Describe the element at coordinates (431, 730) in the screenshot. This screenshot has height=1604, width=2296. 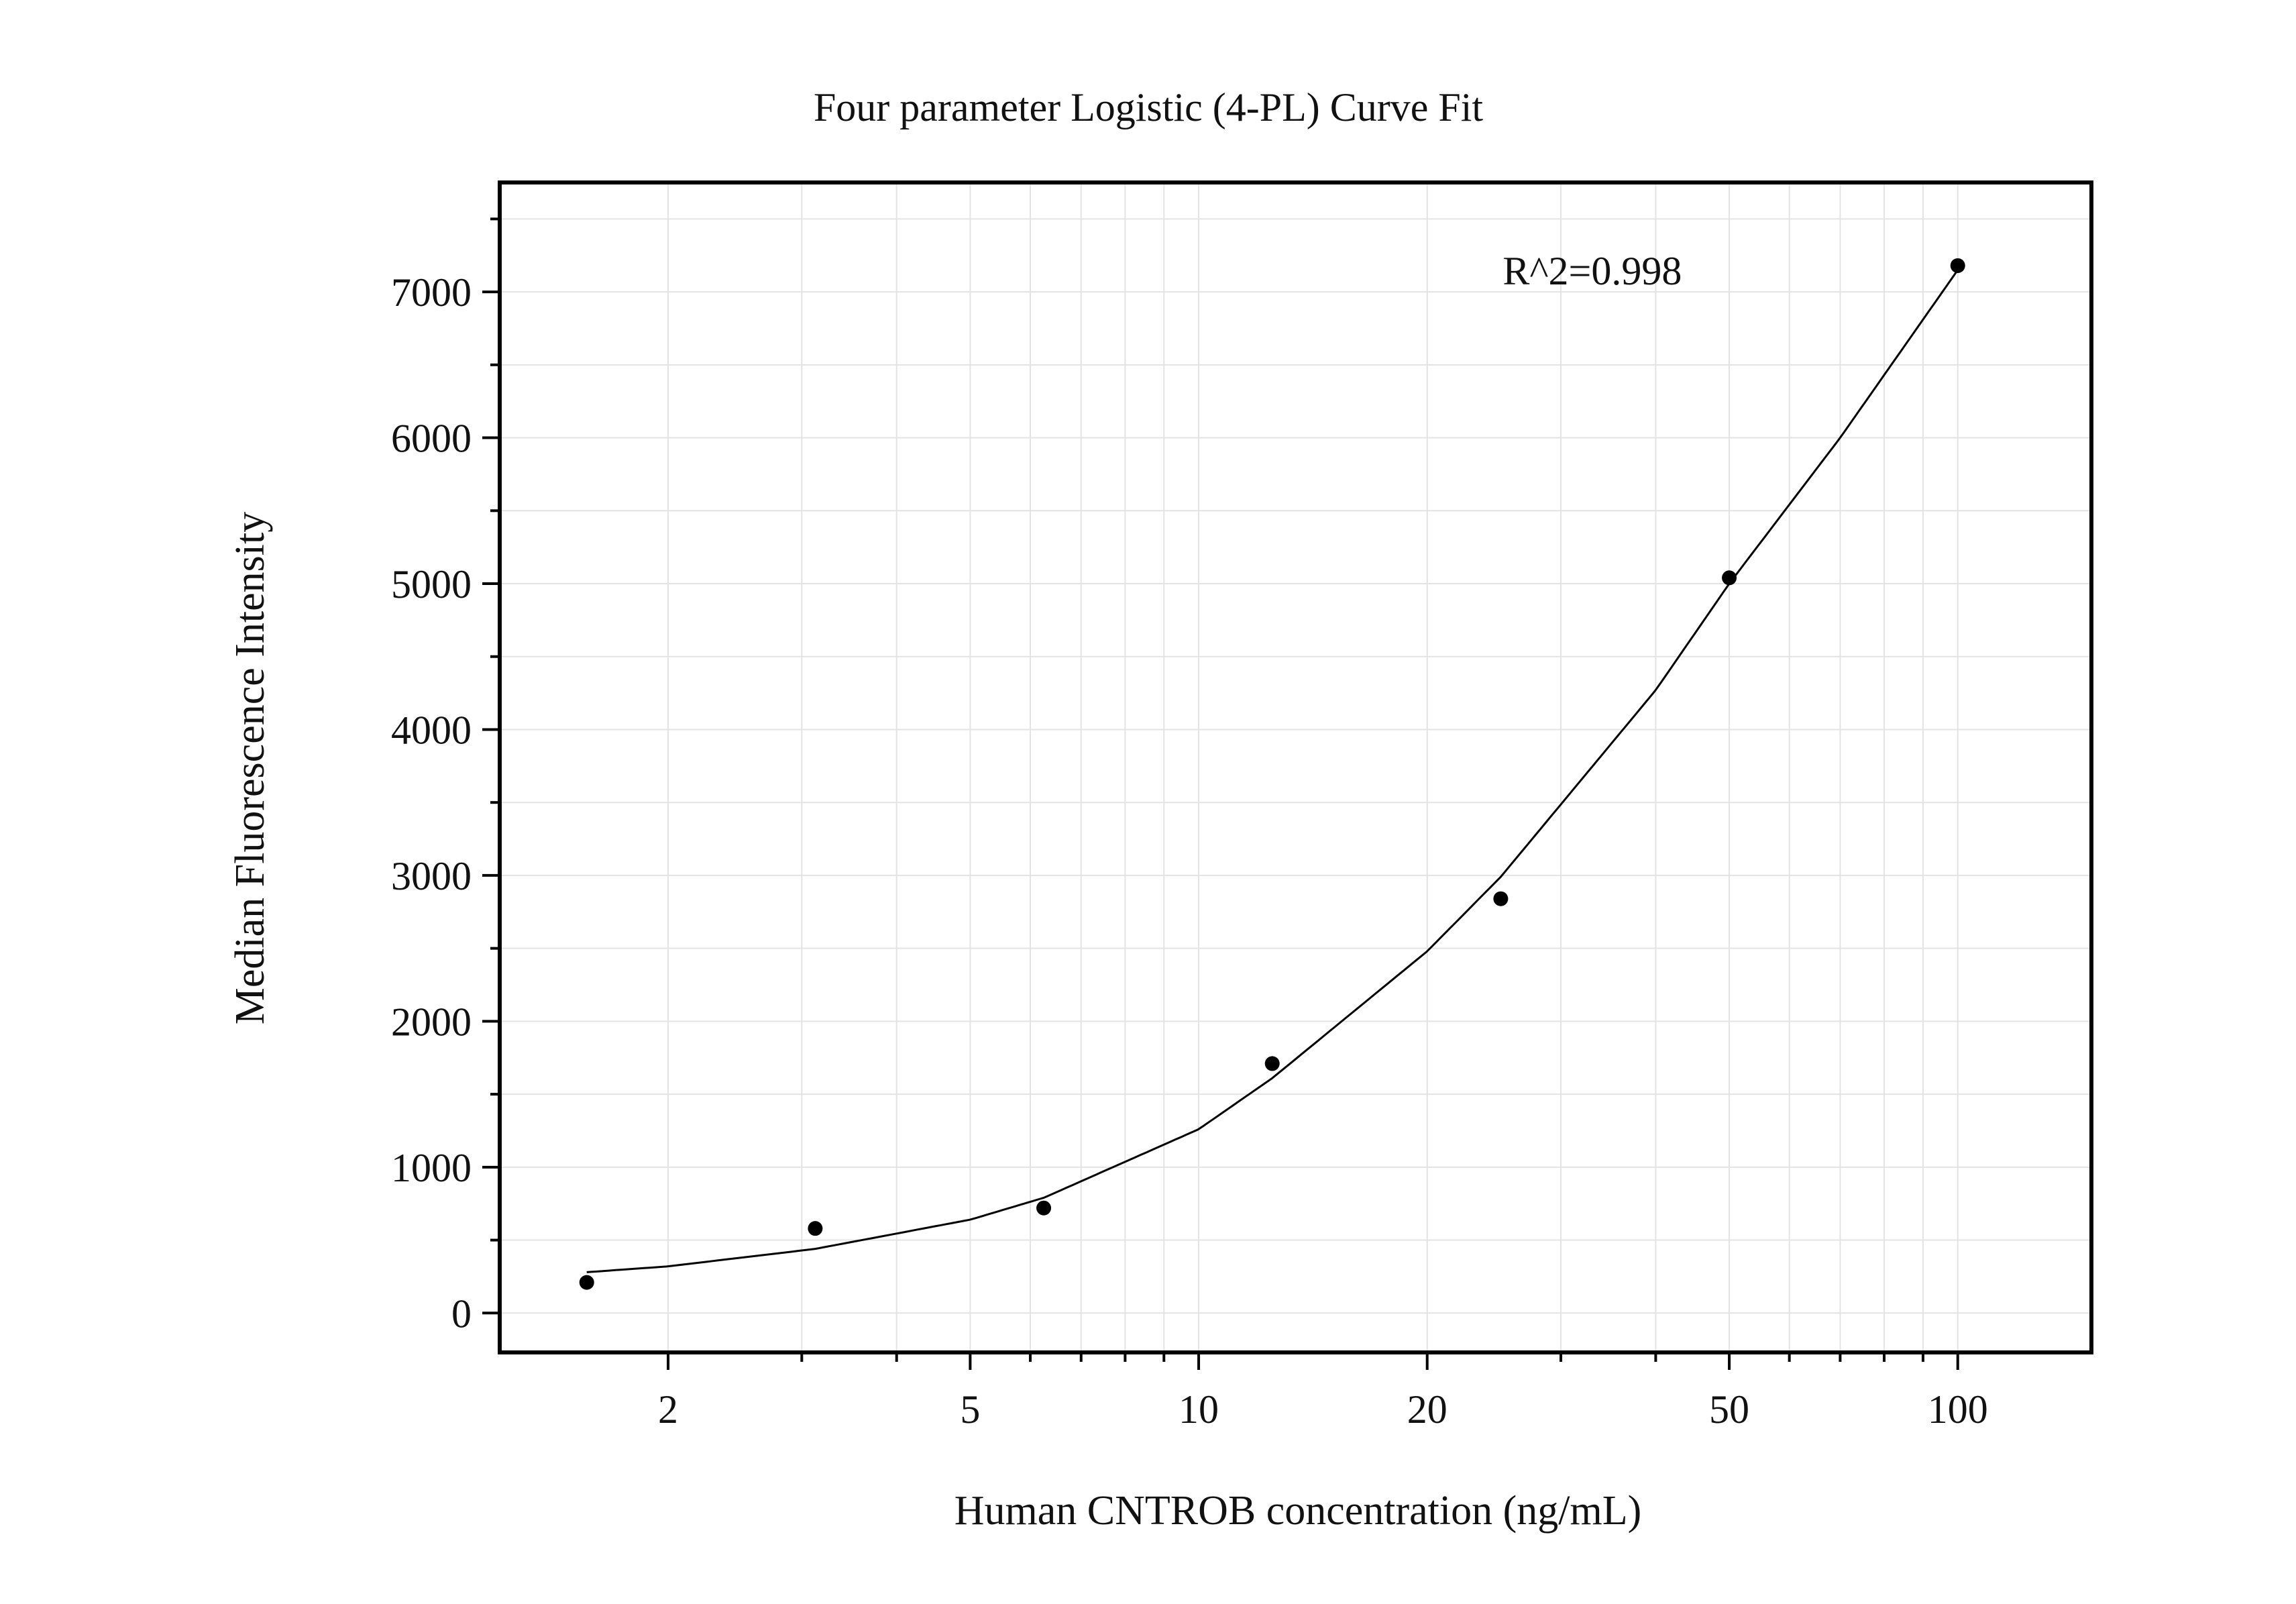
I see `y-tick-label: 4000` at that location.